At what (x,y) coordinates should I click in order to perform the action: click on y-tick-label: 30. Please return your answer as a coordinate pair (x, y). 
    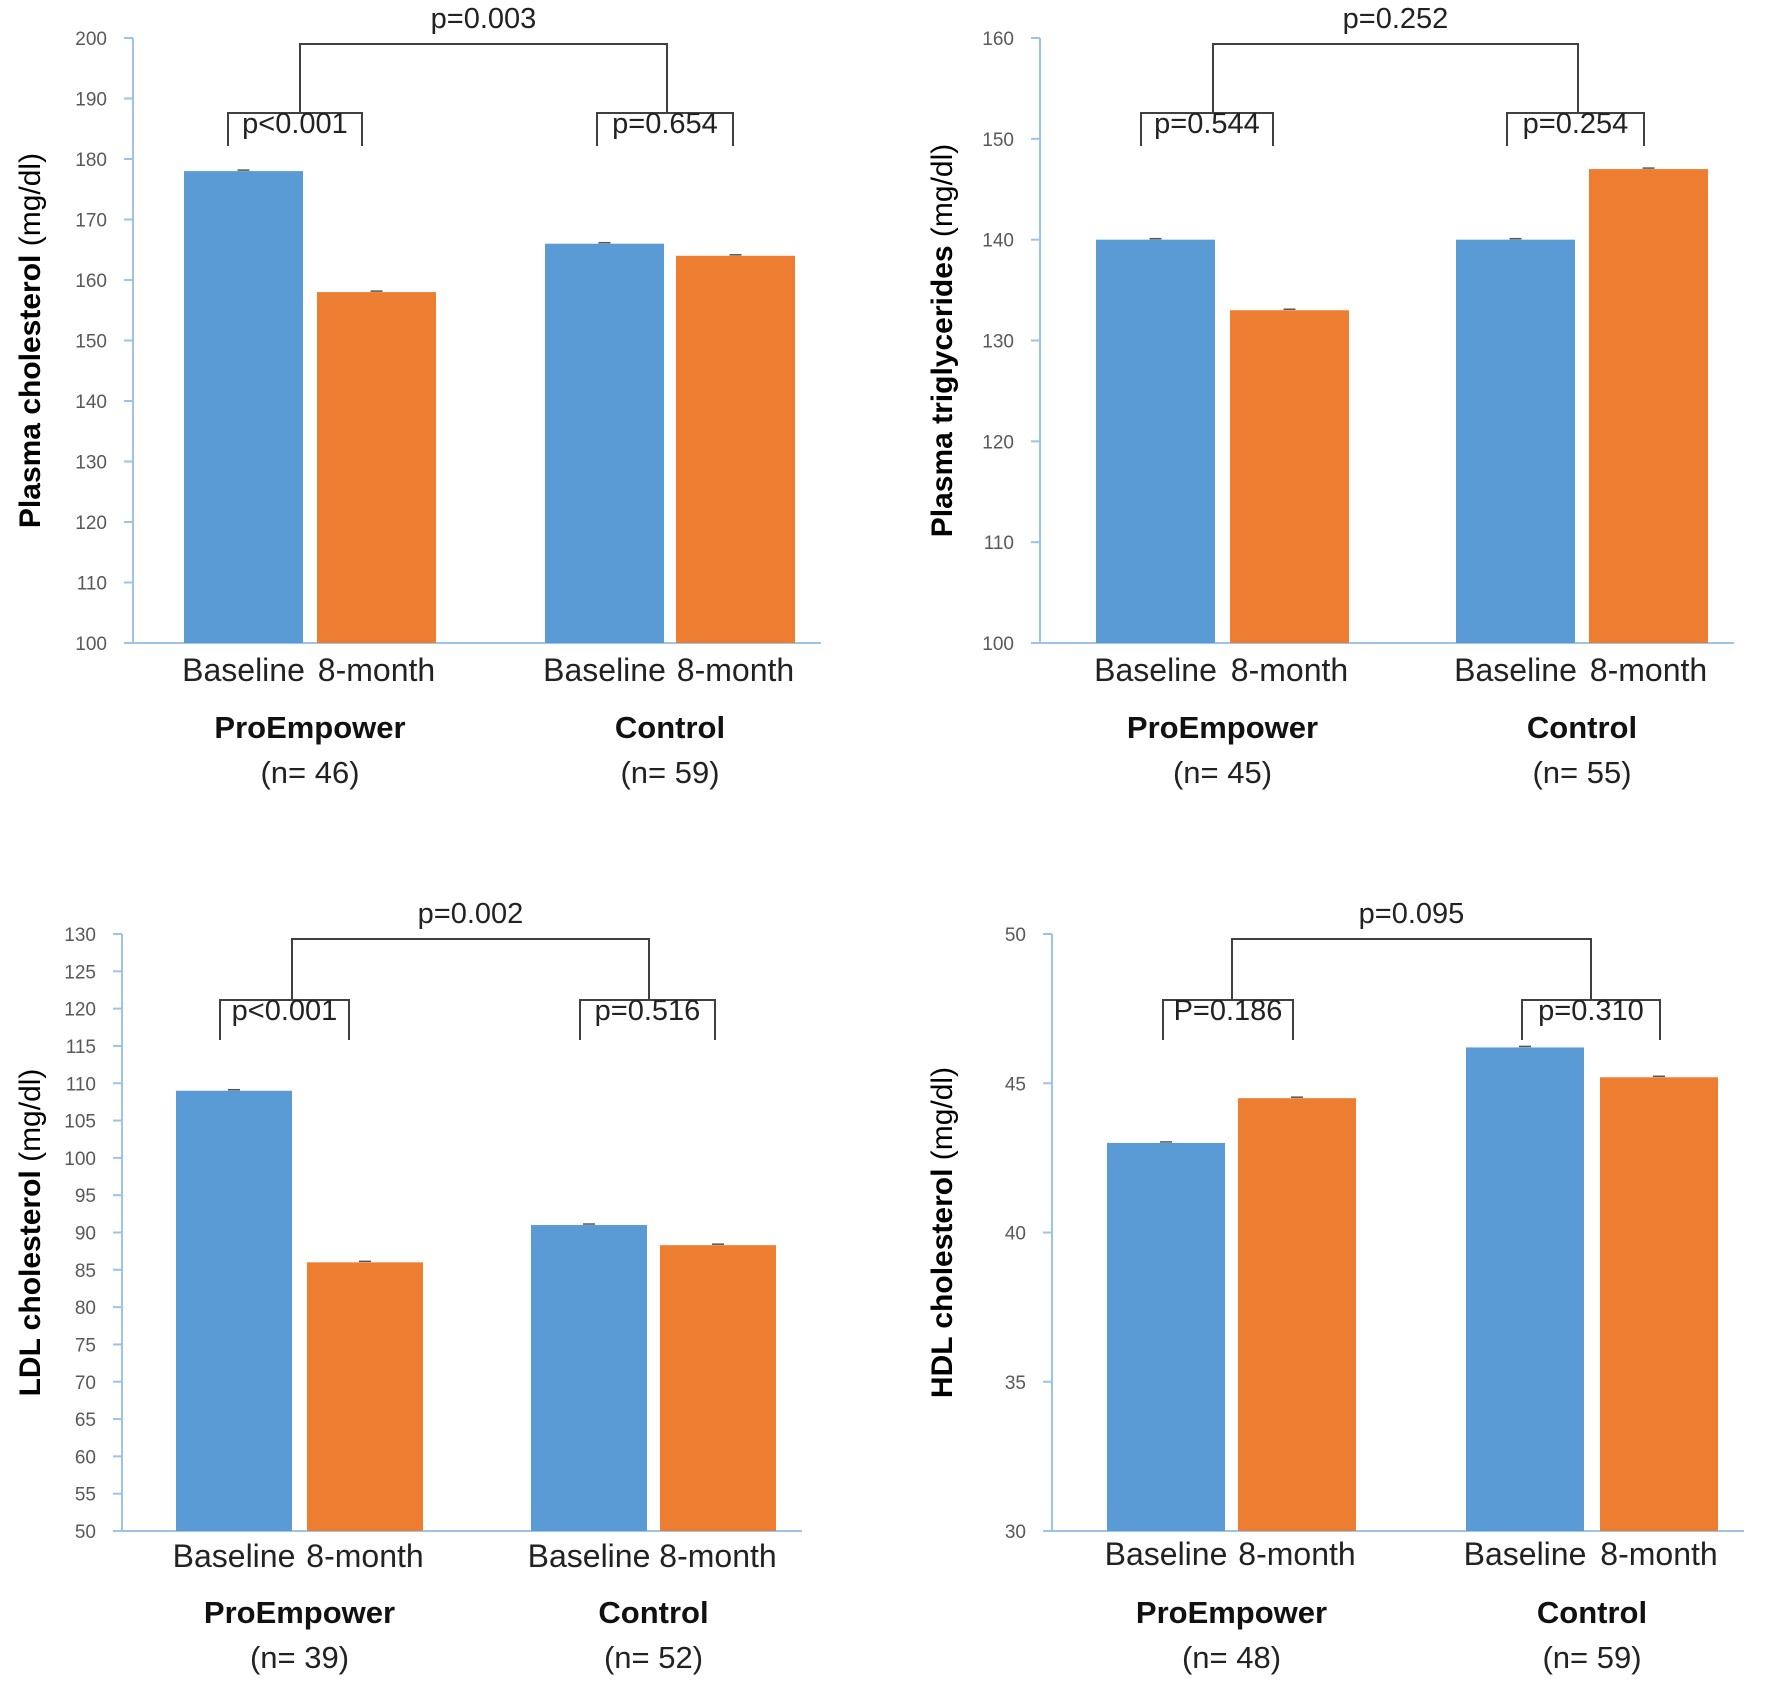
    Looking at the image, I should click on (1015, 1532).